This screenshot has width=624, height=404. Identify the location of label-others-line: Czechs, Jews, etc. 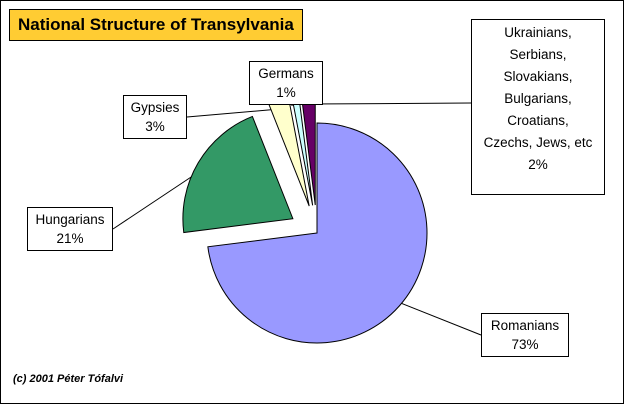
(538, 142).